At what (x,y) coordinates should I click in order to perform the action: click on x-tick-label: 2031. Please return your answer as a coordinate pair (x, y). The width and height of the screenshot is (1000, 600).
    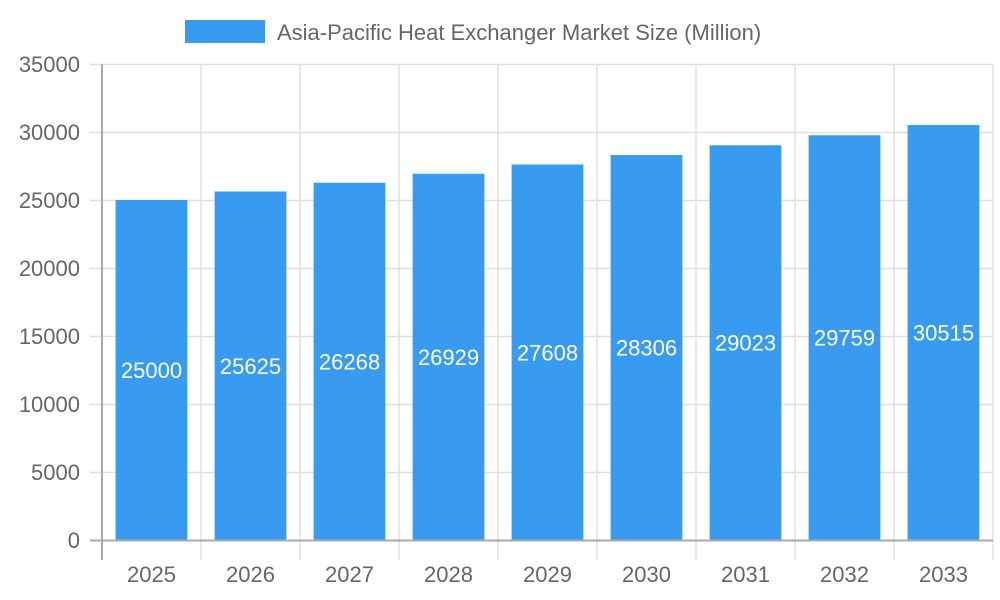
    Looking at the image, I should click on (745, 574).